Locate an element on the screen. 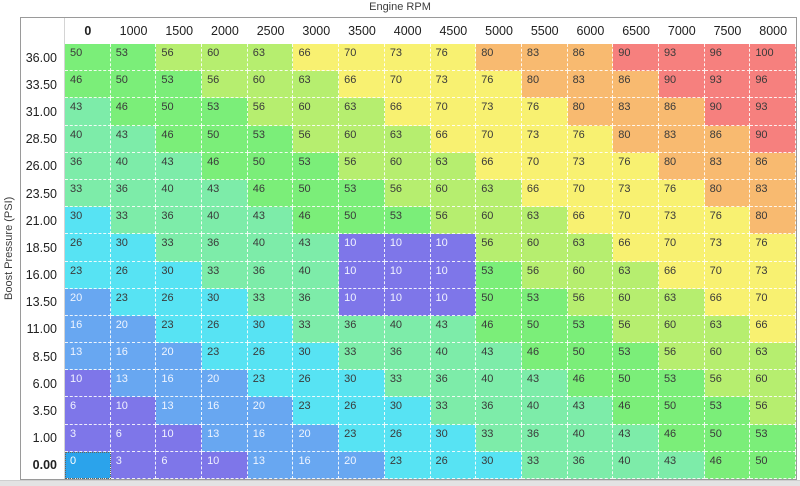  map-cell: 83 is located at coordinates (773, 193).